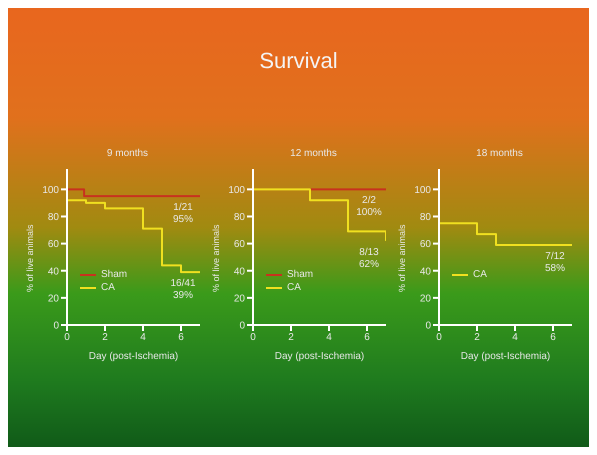 The image size is (597, 455). I want to click on annotation: 16/41 39%, so click(183, 290).